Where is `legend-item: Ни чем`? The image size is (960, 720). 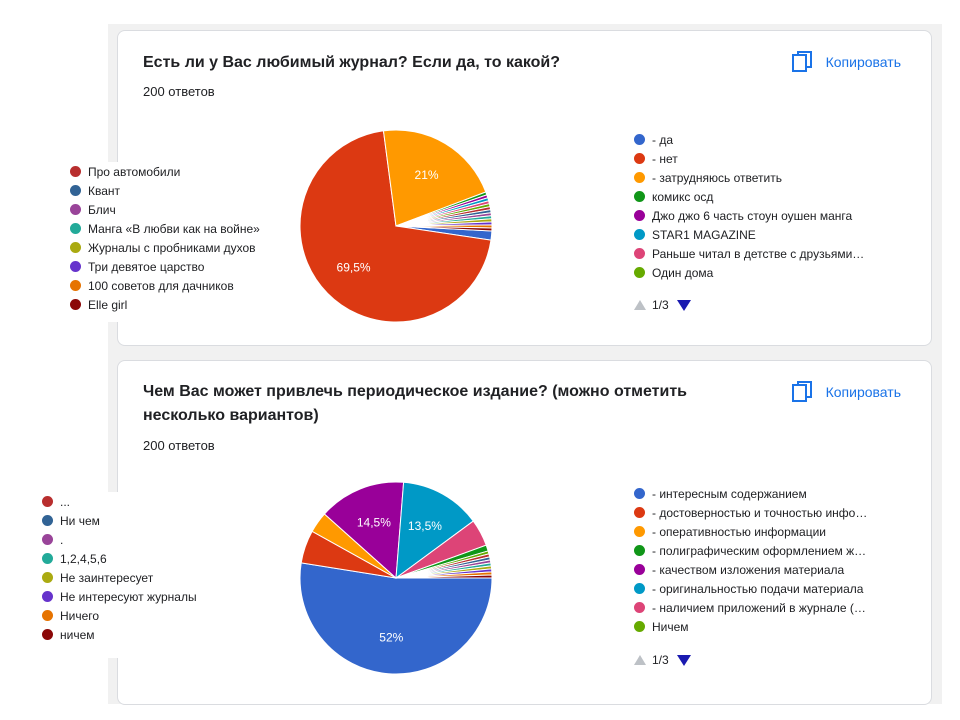
legend-item: Ни чем is located at coordinates (142, 520).